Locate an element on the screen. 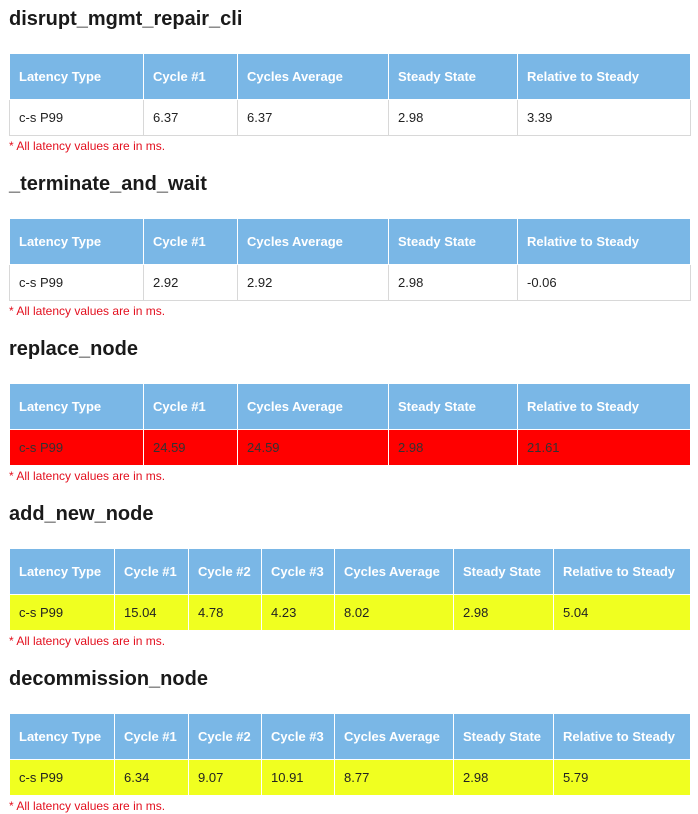 The width and height of the screenshot is (698, 814). table-row: c-s P99 2.92 2.92 2.98 -0.06 is located at coordinates (350, 282).